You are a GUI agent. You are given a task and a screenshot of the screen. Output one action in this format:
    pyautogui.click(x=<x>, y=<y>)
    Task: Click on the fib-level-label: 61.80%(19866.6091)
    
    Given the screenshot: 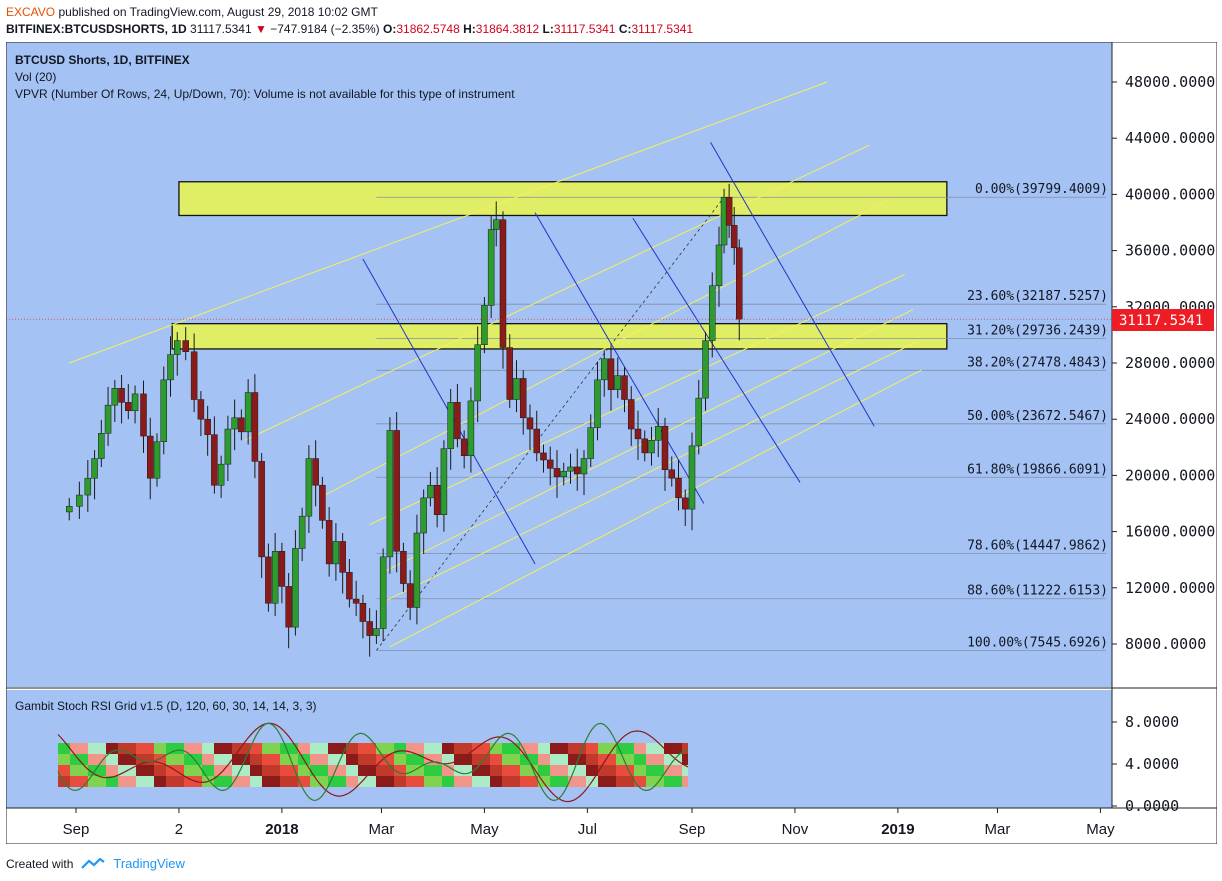 What is the action you would take?
    pyautogui.click(x=1037, y=469)
    